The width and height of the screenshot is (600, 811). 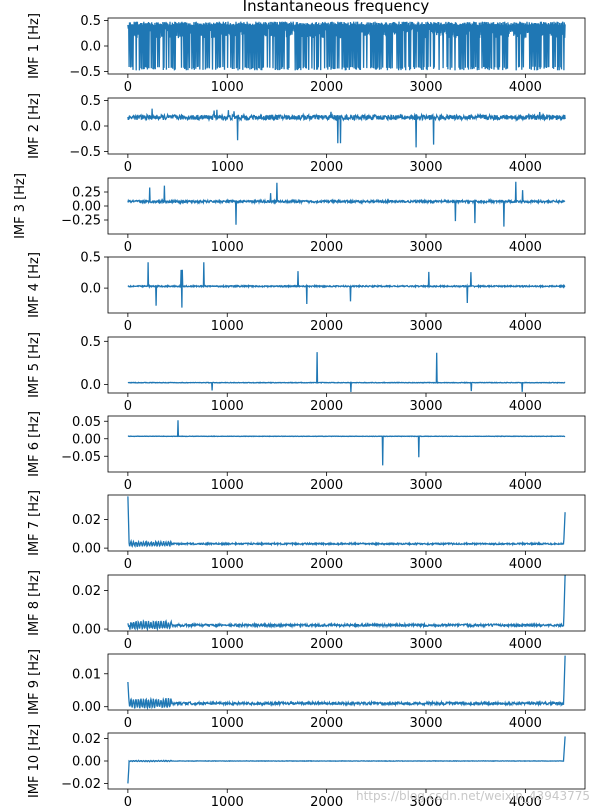 I want to click on axes-frame-imf5, so click(x=346, y=365).